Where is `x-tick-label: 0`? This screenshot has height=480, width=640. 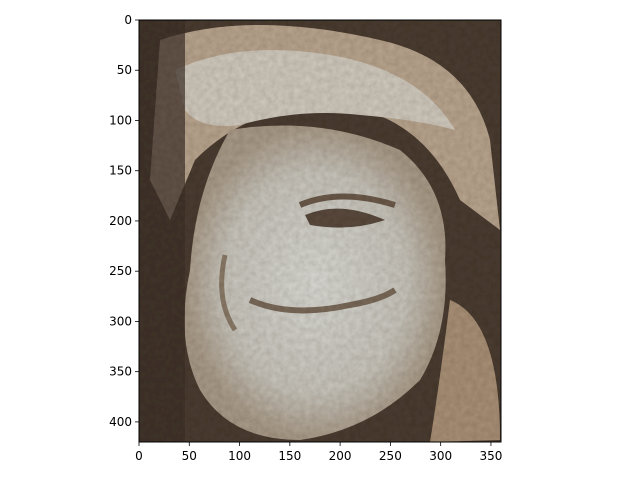
x-tick-label: 0 is located at coordinates (139, 456).